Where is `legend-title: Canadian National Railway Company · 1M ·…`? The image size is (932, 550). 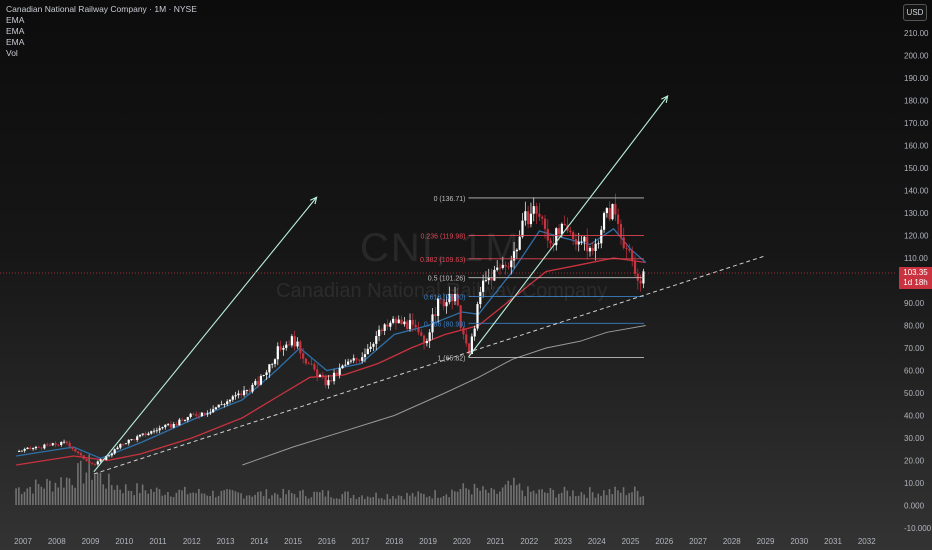
legend-title: Canadian National Railway Company · 1M ·… is located at coordinates (101, 9).